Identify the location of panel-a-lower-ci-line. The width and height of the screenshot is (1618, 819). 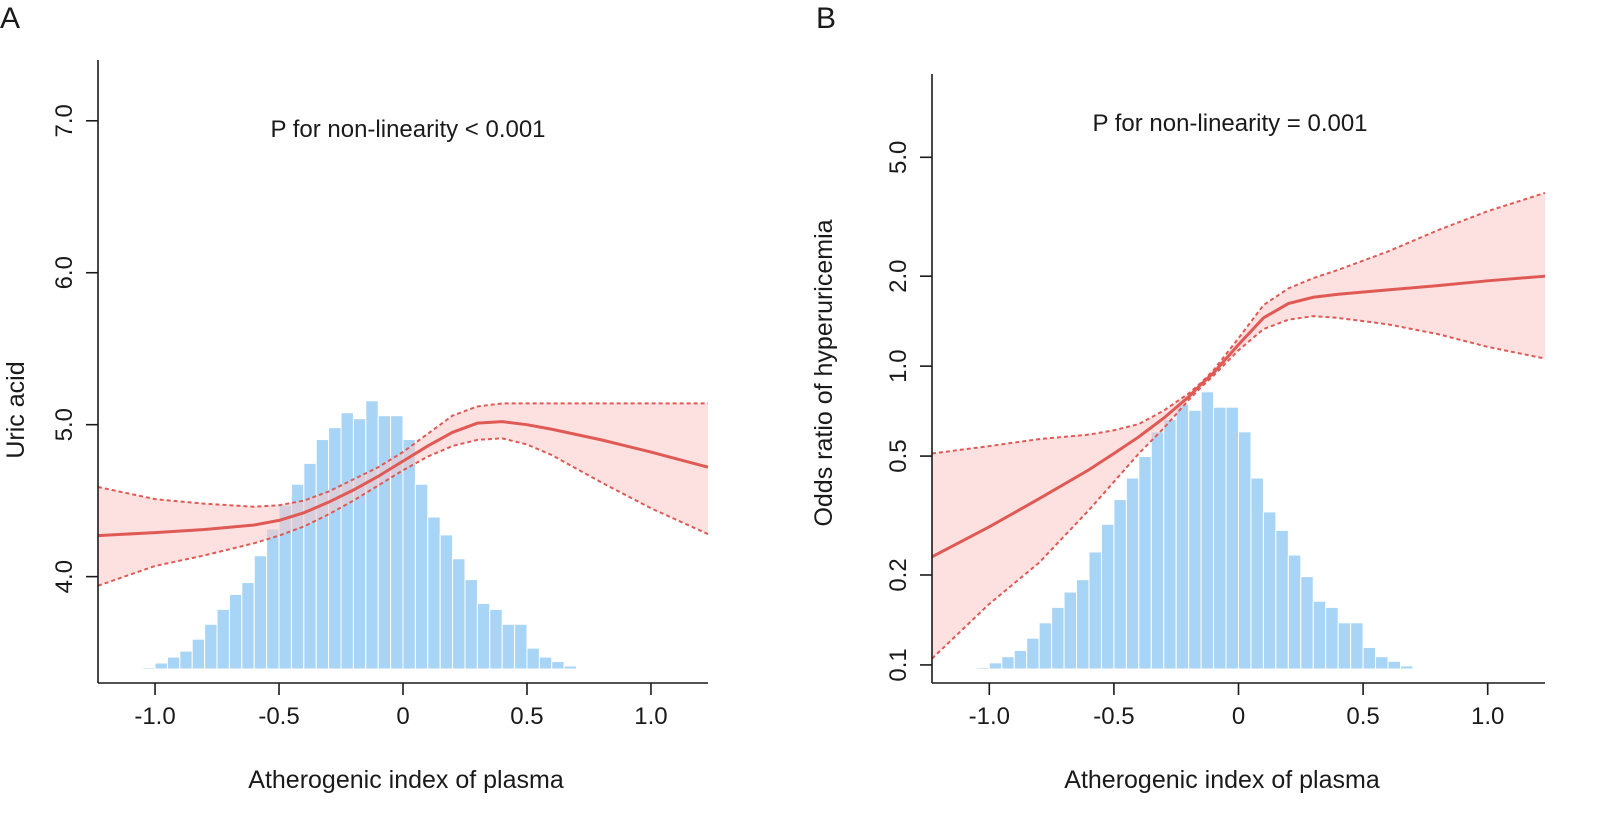
(403, 512).